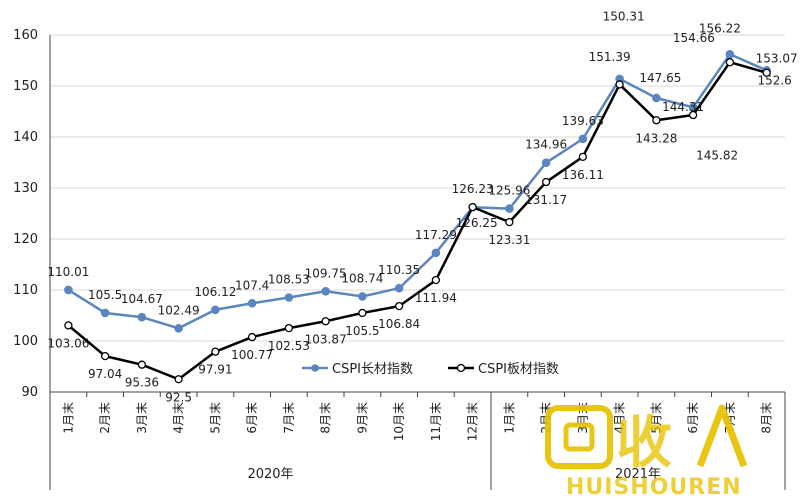 Image resolution: width=800 pixels, height=500 pixels. I want to click on data-label: 123.31, so click(509, 240).